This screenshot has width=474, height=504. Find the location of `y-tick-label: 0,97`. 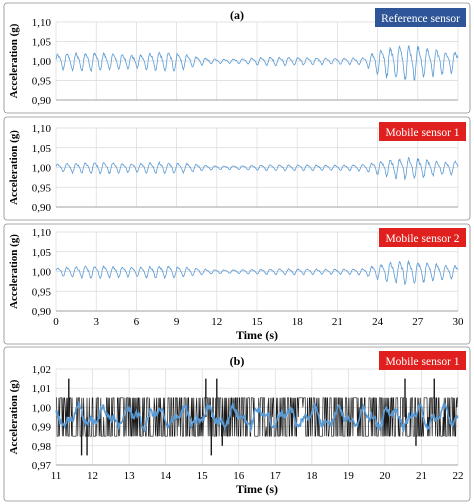

y-tick-label: 0,97 is located at coordinates (42, 466).